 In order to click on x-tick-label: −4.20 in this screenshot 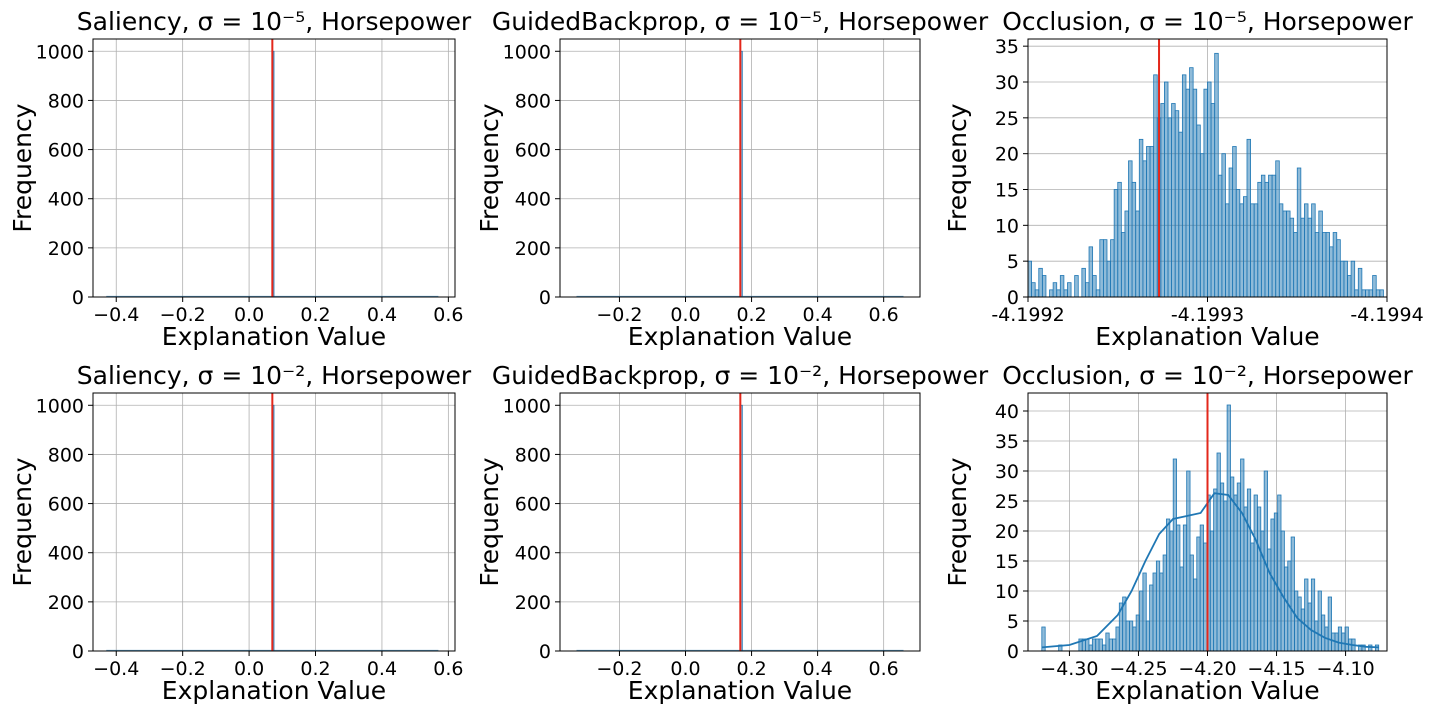, I will do `click(1207, 669)`.